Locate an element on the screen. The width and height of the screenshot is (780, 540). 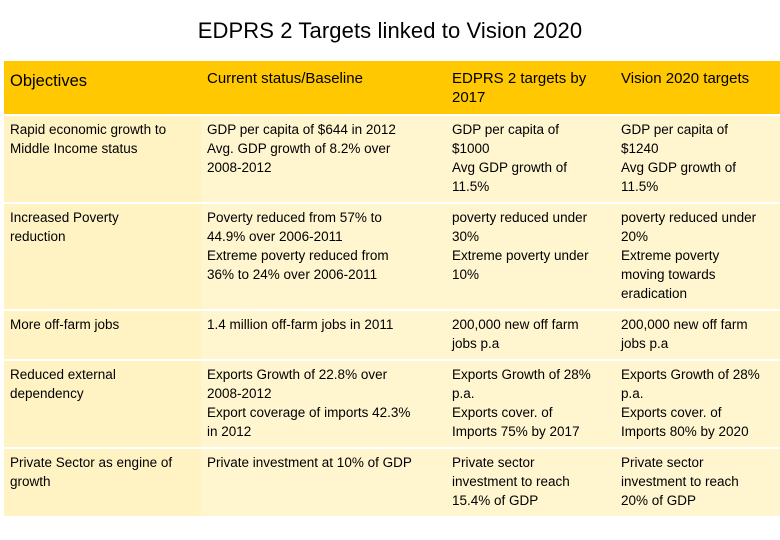
cell-line: More off-farm jobs is located at coordinates (65, 324).